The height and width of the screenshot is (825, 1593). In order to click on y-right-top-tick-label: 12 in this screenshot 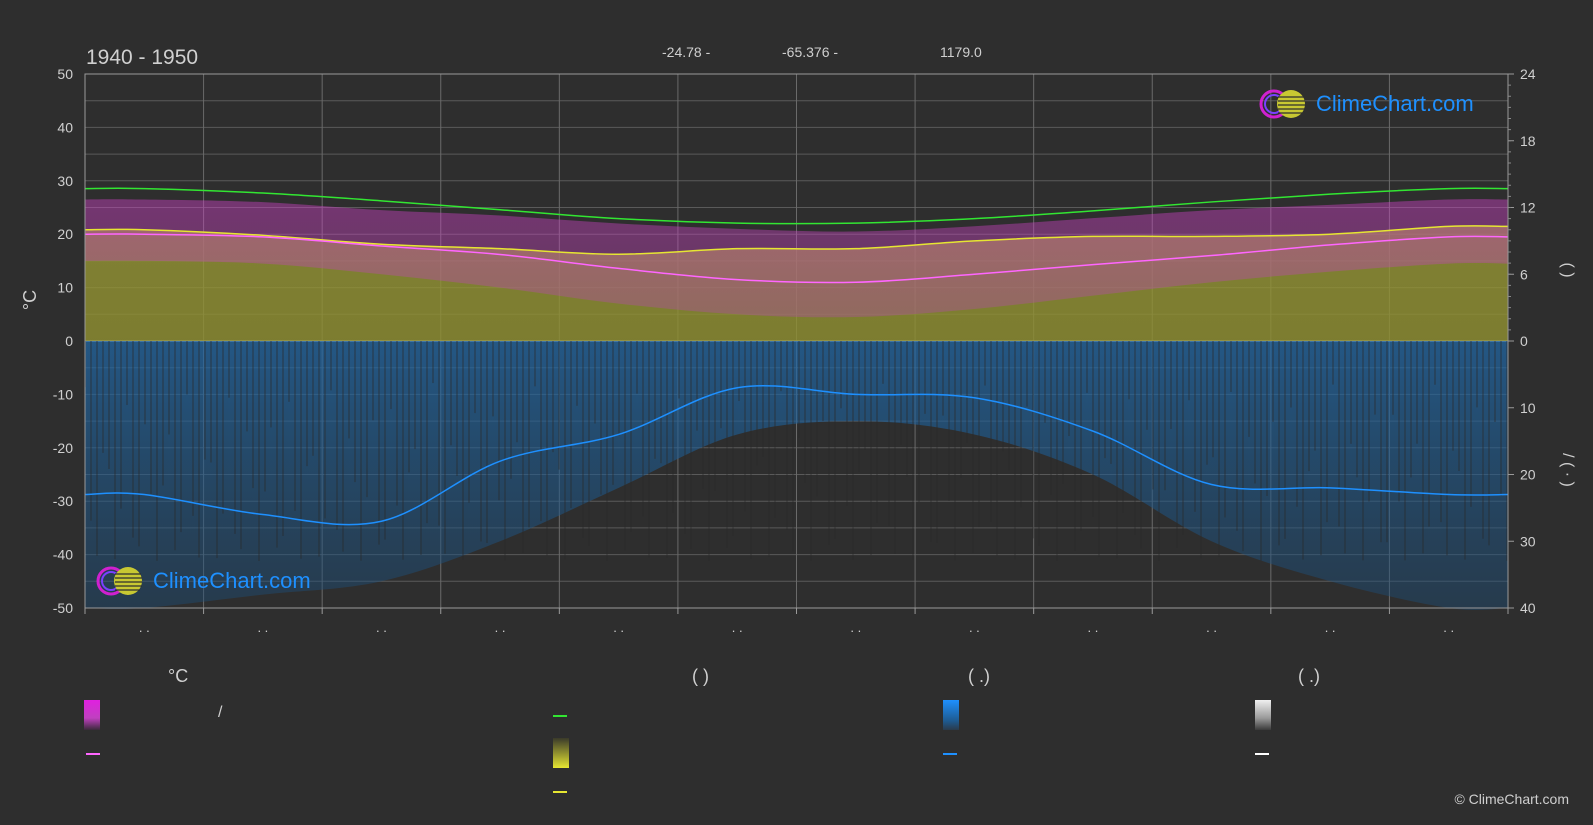, I will do `click(1528, 208)`.